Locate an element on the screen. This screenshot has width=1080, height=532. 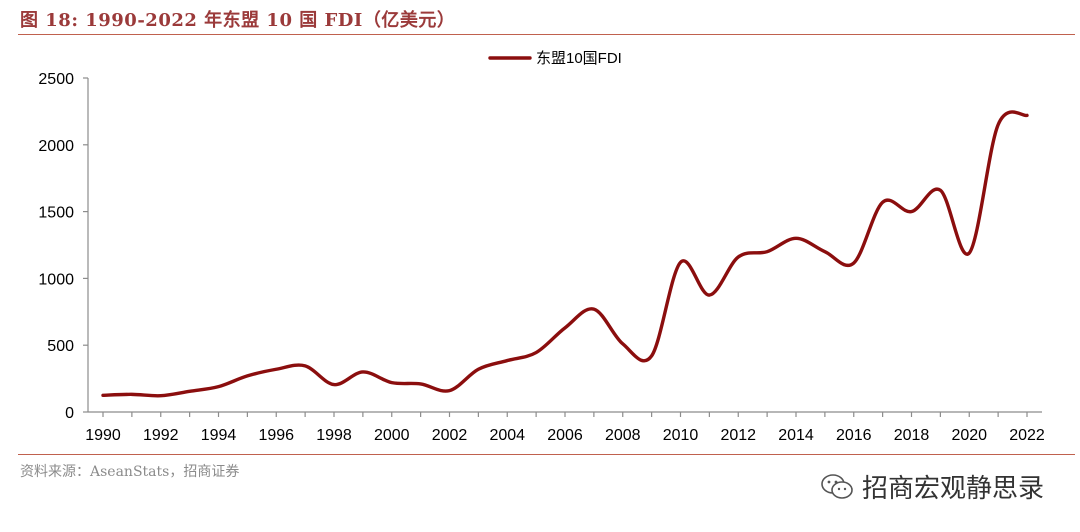
legend-label: 东盟10国FDI is located at coordinates (579, 58).